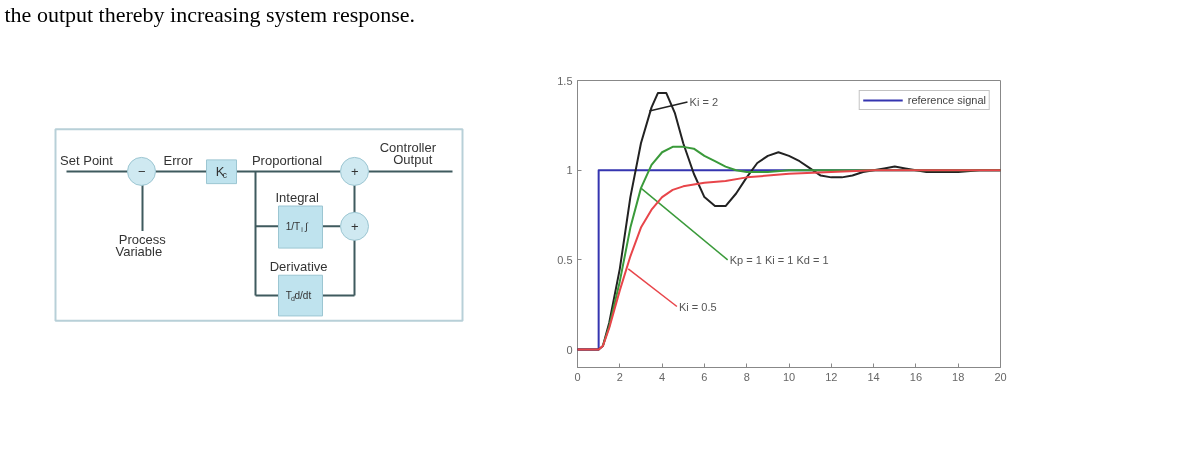 Image resolution: width=1204 pixels, height=451 pixels. I want to click on text: Derivative, so click(298, 266).